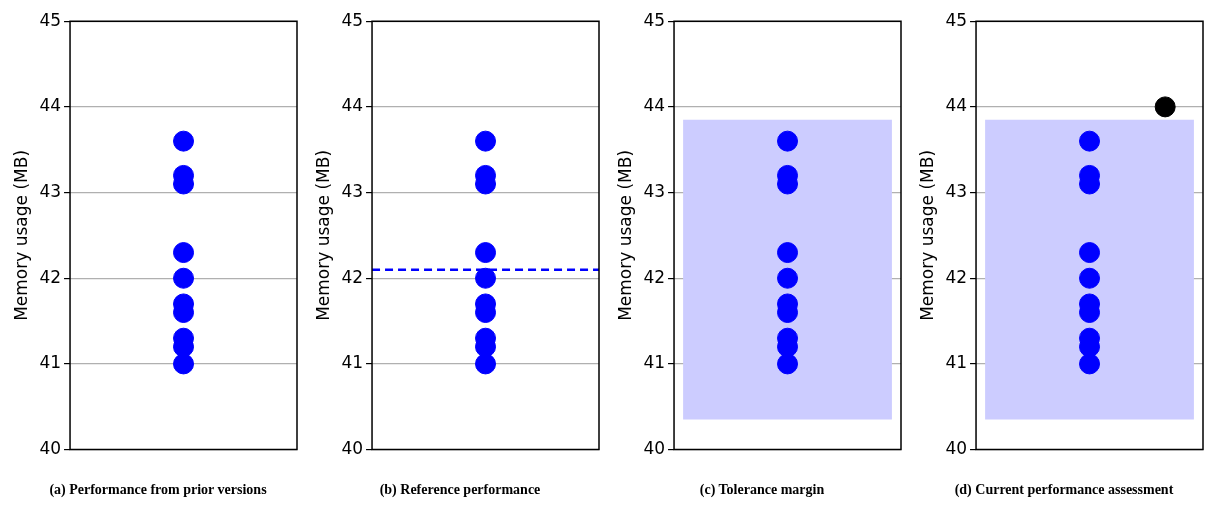  Describe the element at coordinates (762, 490) in the screenshot. I see `text: (c) Tolerance margin` at that location.